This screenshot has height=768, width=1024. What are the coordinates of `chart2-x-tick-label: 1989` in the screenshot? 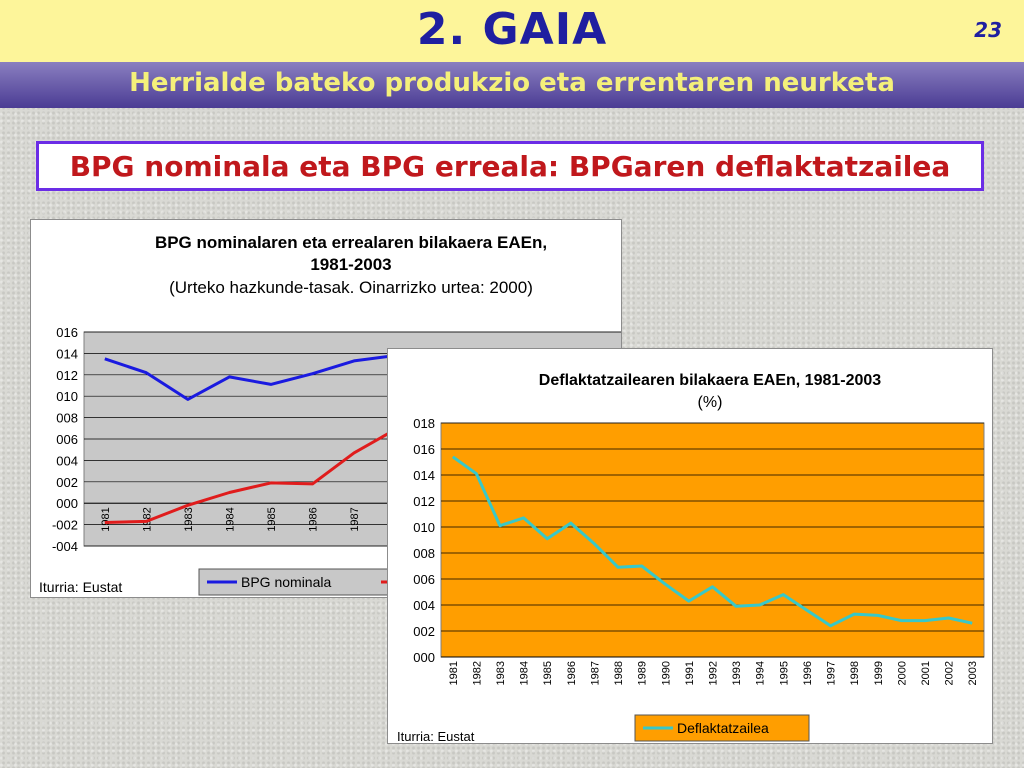 It's located at (643, 673).